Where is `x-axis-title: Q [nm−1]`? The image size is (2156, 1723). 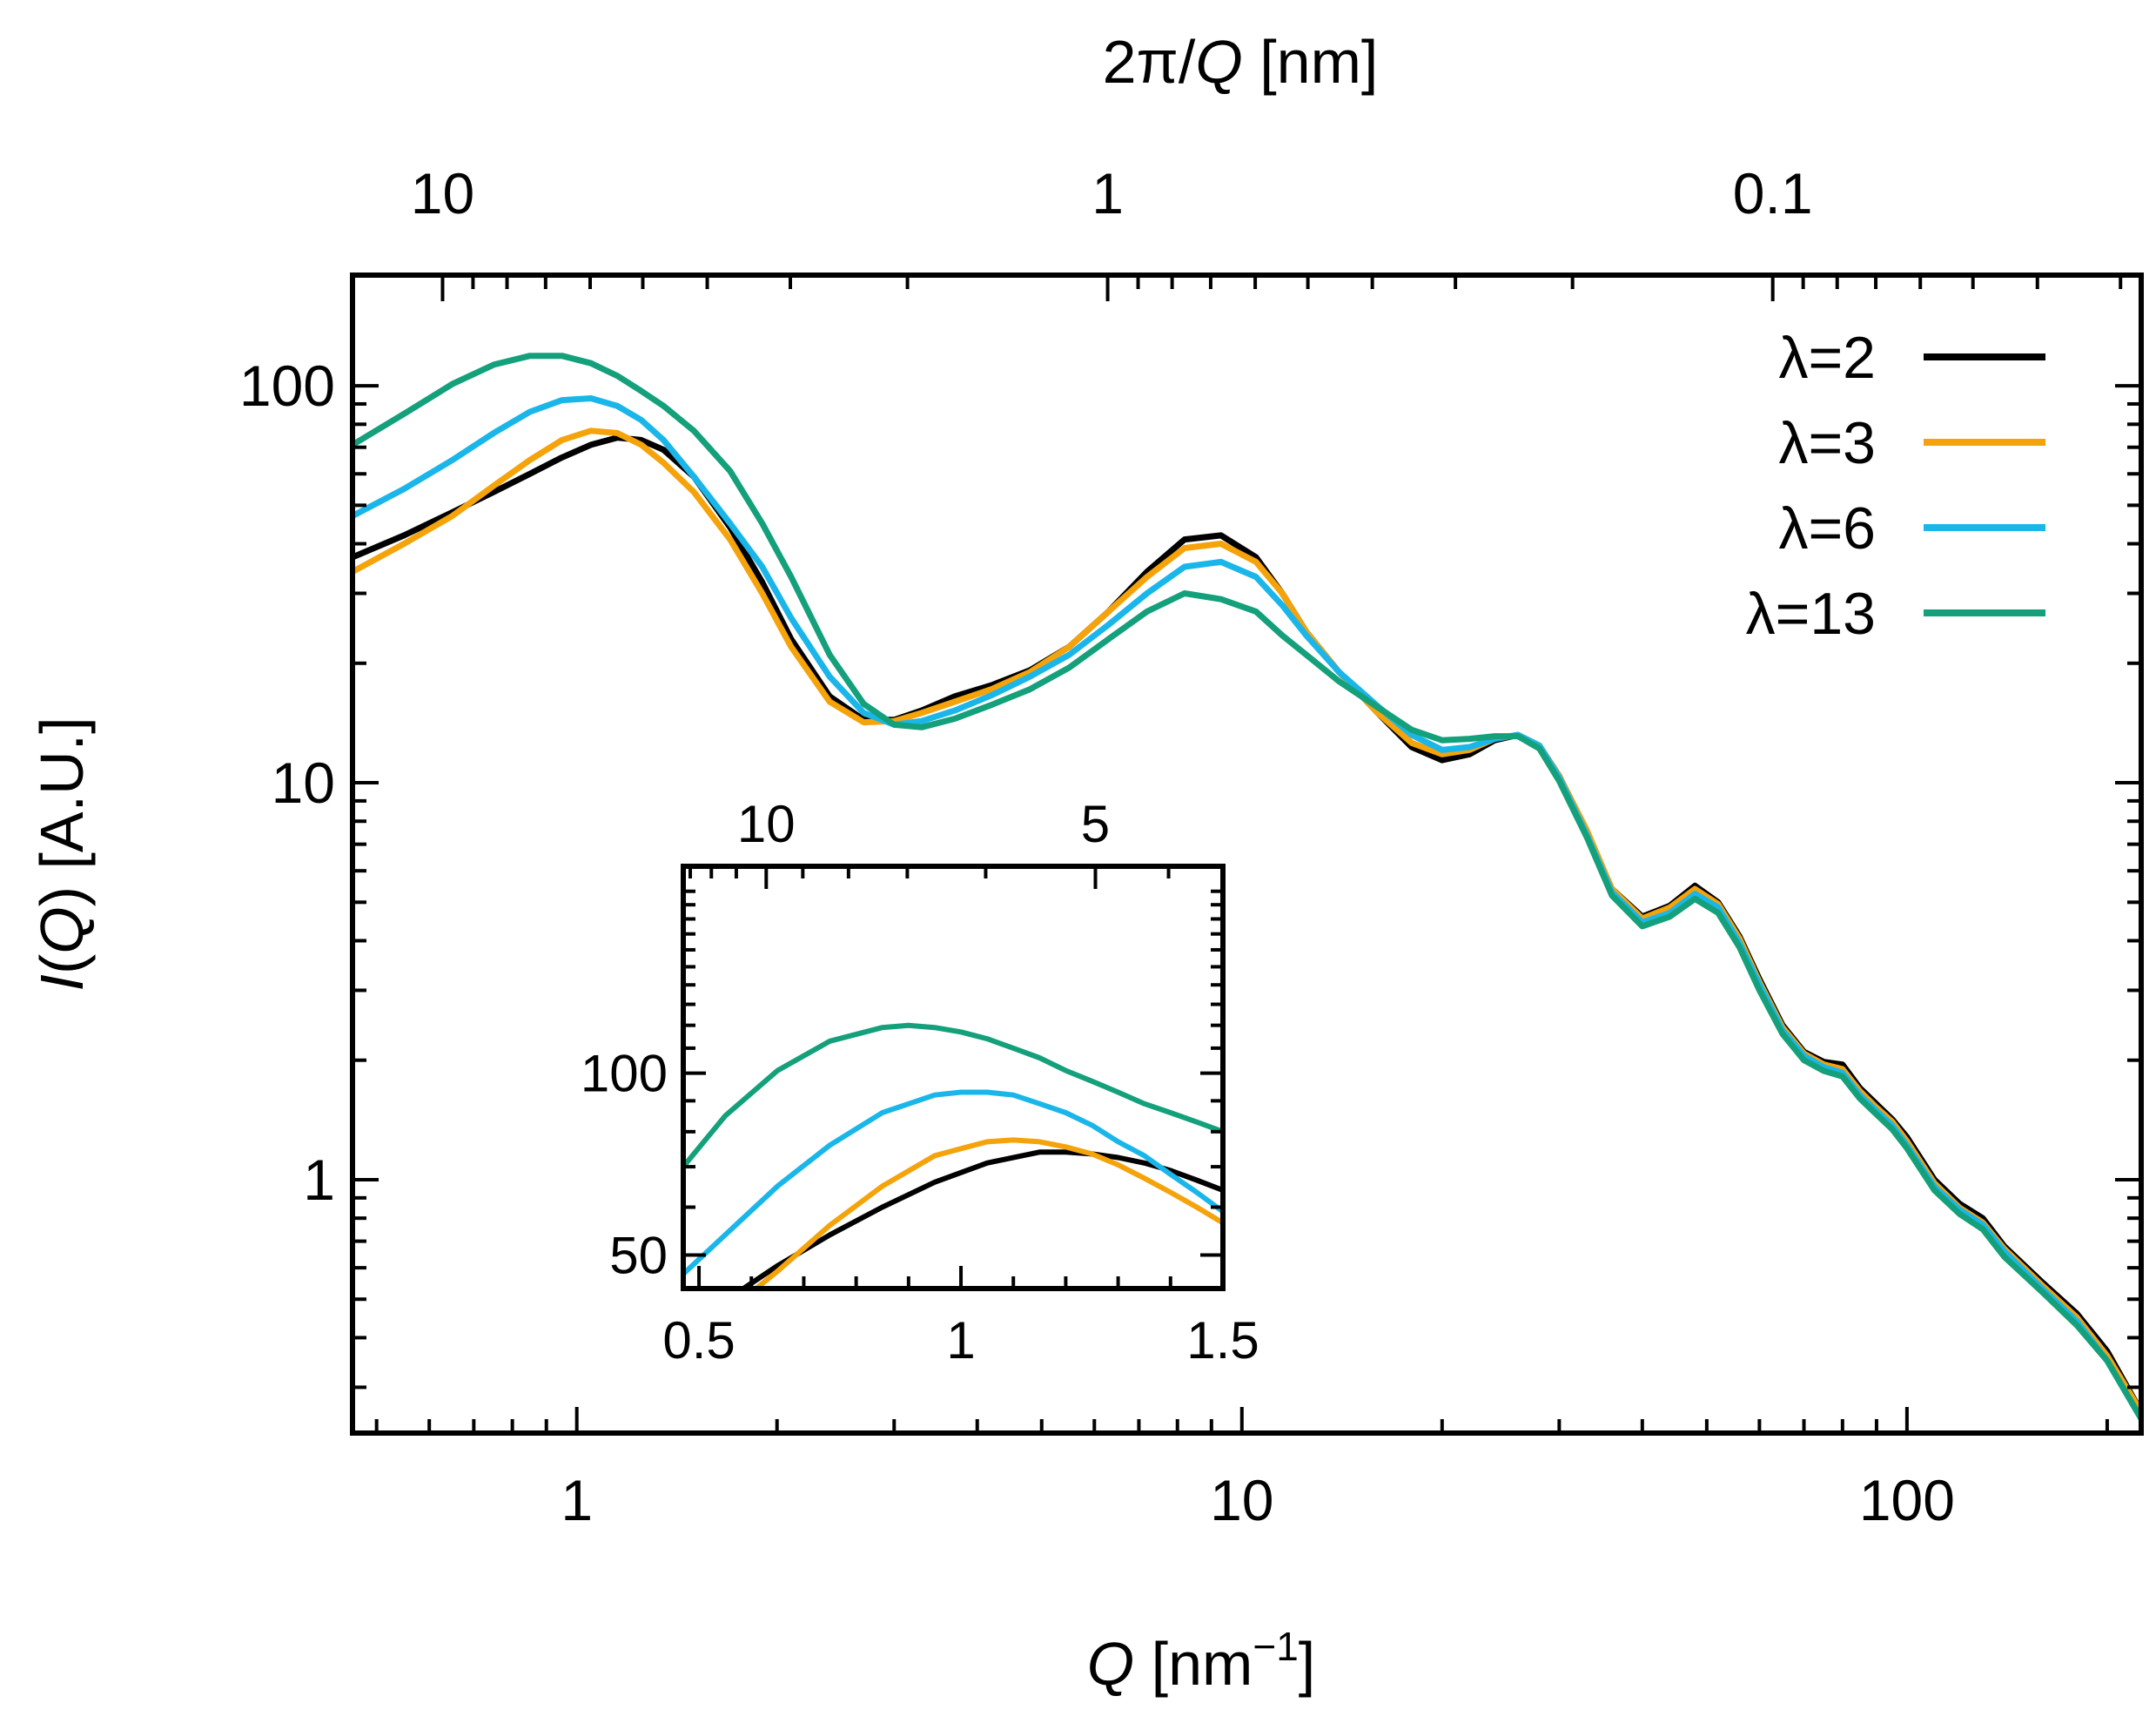
x-axis-title: Q [nm−1] is located at coordinates (1201, 1661).